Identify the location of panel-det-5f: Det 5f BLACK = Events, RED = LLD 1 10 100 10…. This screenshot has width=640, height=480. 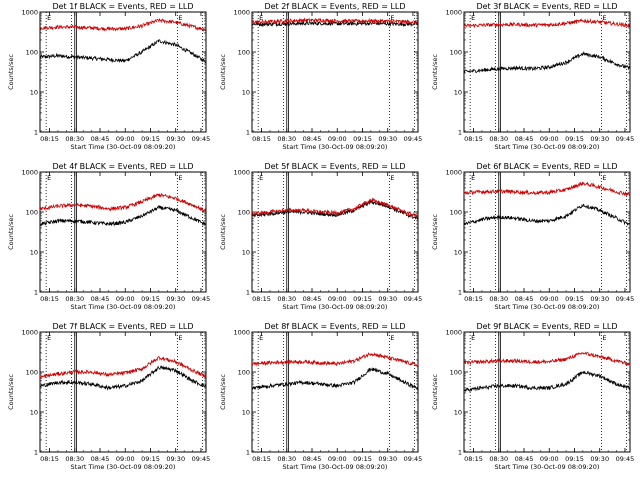
(320, 236).